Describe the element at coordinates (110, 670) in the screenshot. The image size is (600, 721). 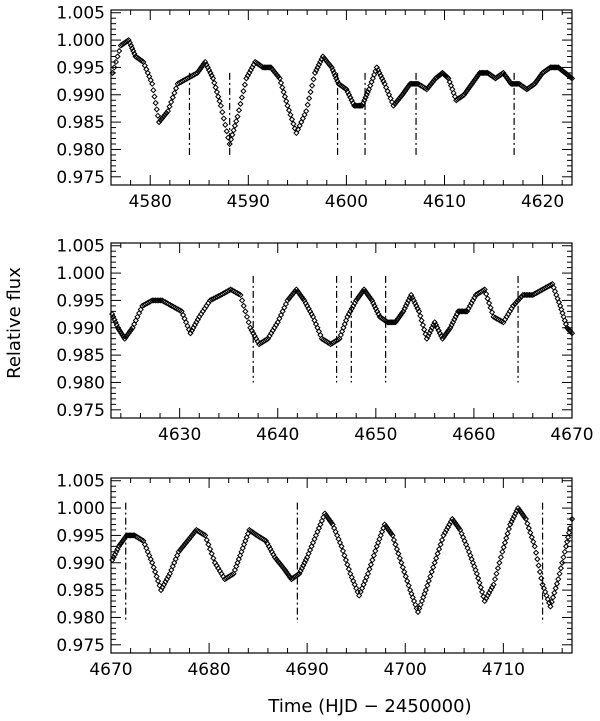
I see `x-tick-label: 4670` at that location.